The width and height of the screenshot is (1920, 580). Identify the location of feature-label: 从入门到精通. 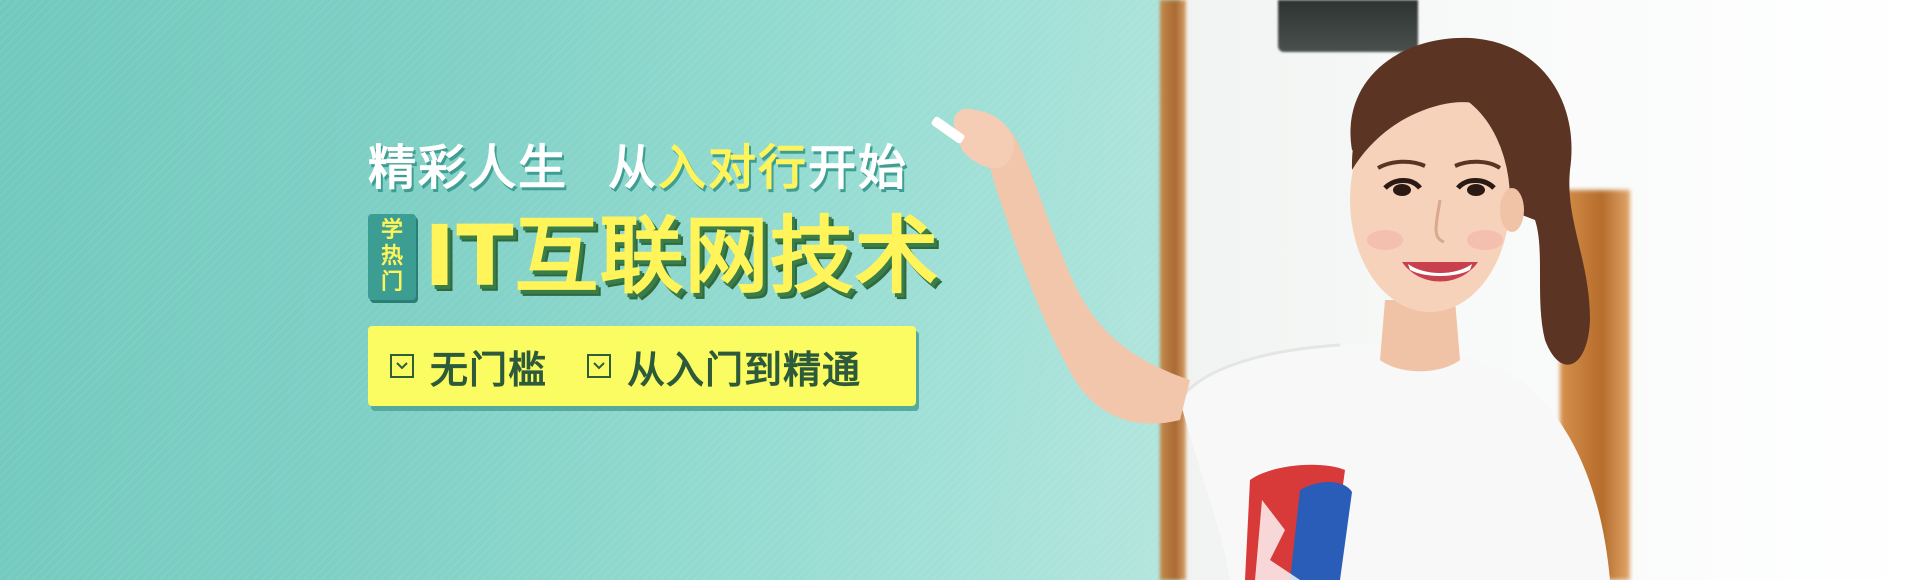
(744, 369).